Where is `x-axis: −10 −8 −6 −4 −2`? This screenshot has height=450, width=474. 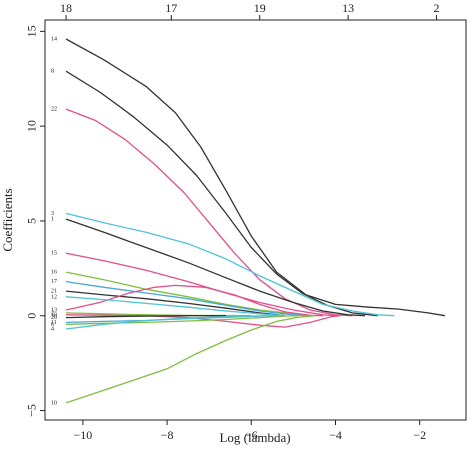 x-axis: −10 −8 −6 −4 −2 is located at coordinates (249, 431).